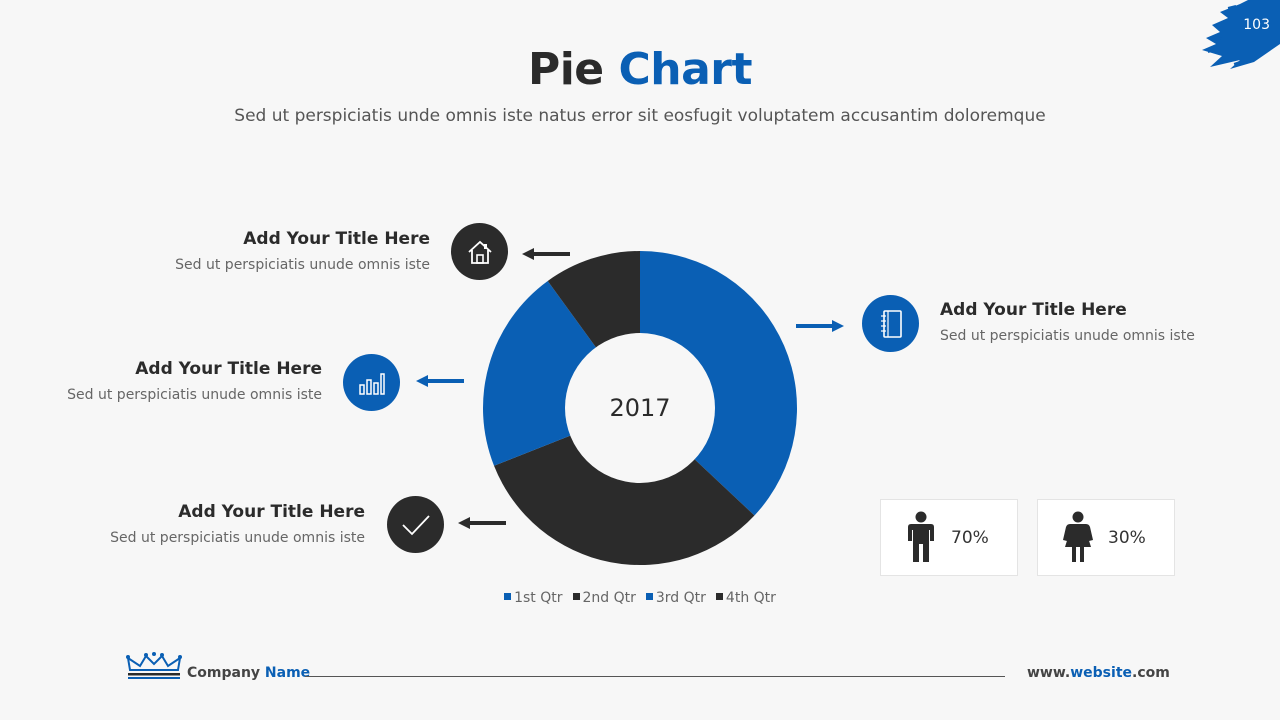 The height and width of the screenshot is (720, 1280). I want to click on company-name: Company Name, so click(248, 673).